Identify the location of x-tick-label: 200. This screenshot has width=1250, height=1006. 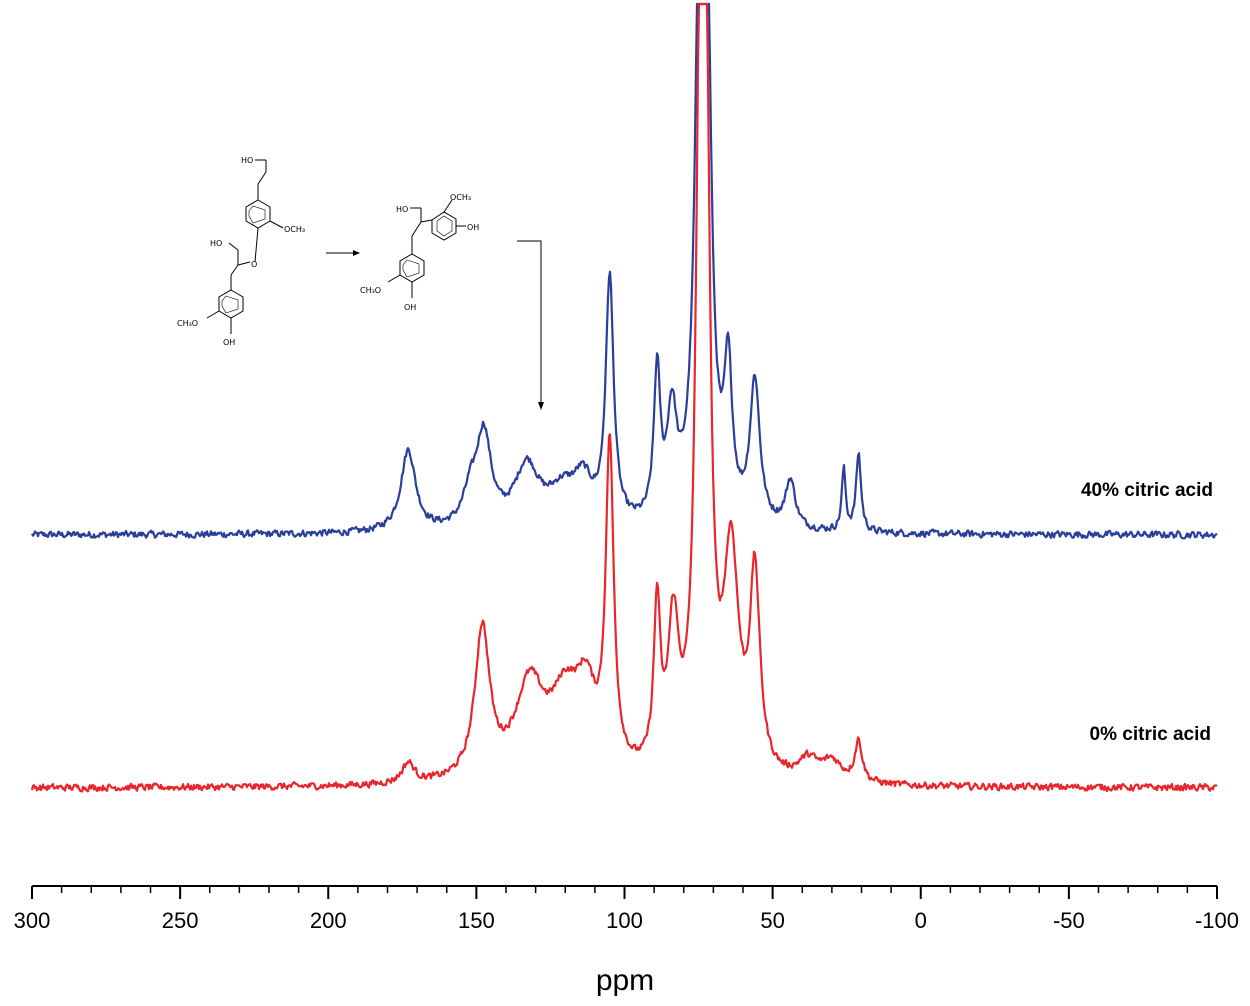
(328, 920).